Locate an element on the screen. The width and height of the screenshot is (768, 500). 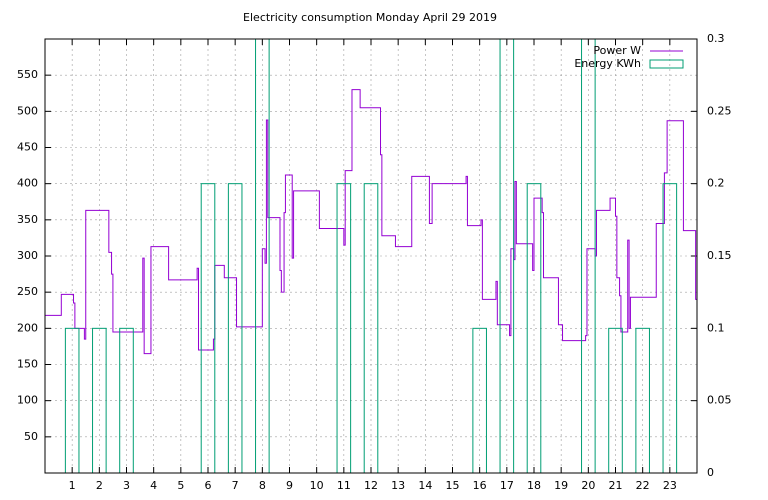
x-tick-label: 6 is located at coordinates (208, 485).